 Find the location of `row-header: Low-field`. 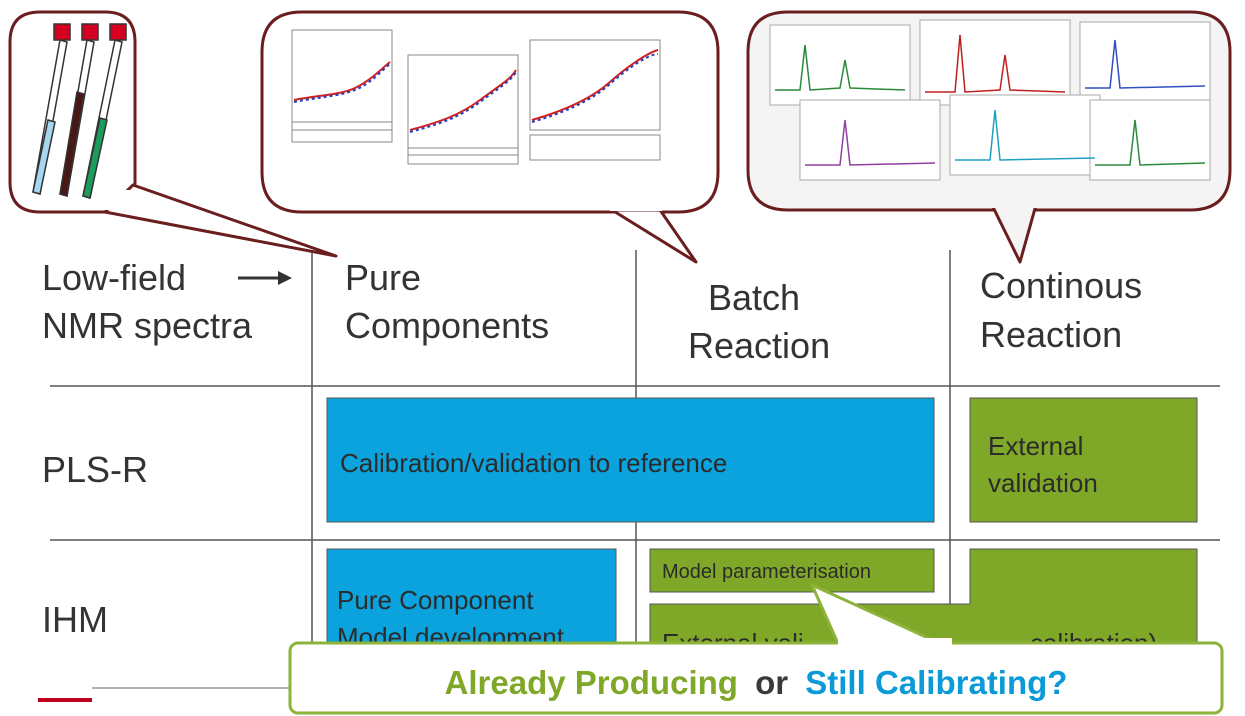

row-header: Low-field is located at coordinates (114, 277).